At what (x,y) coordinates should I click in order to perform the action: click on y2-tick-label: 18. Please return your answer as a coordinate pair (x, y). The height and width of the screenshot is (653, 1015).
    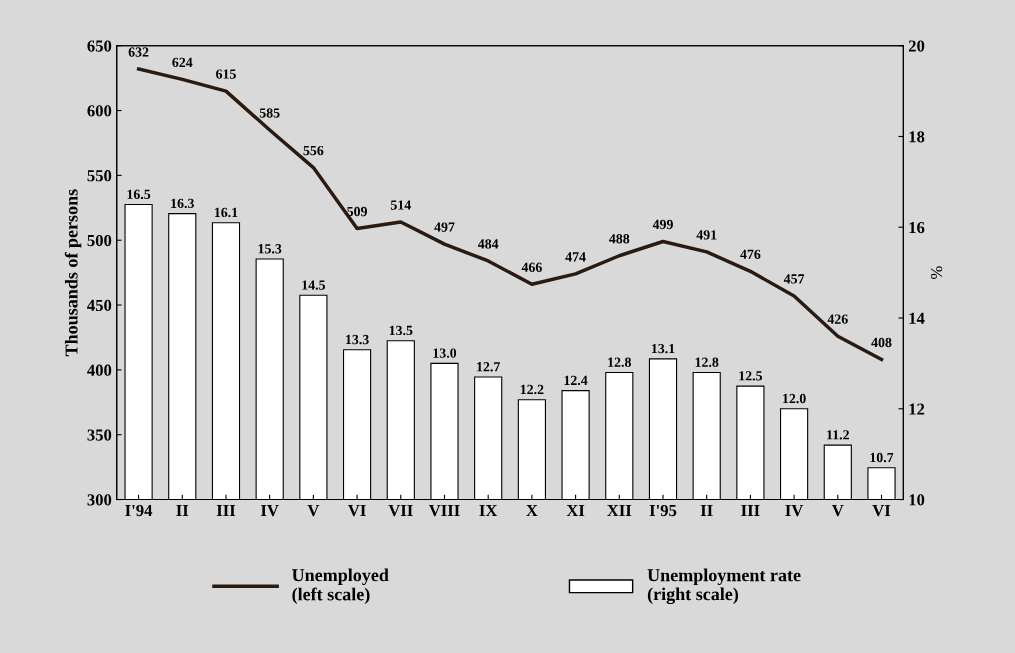
    Looking at the image, I should click on (917, 137).